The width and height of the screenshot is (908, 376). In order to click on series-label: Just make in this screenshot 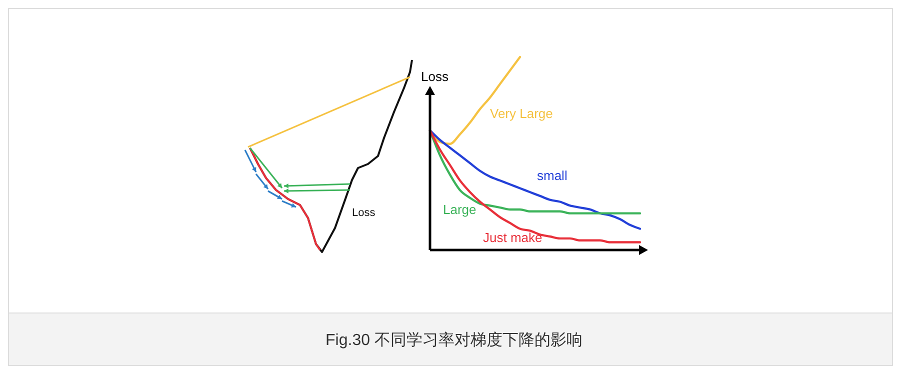, I will do `click(512, 237)`.